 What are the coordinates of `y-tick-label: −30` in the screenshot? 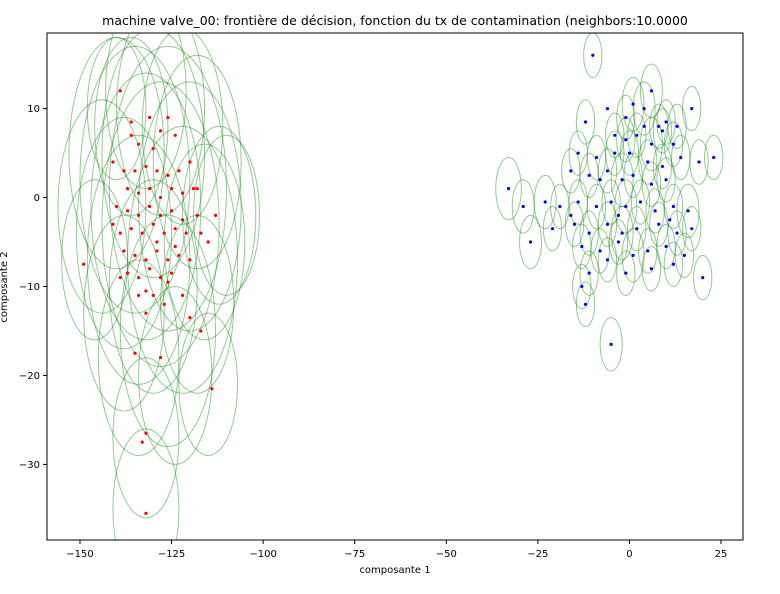 It's located at (29, 465).